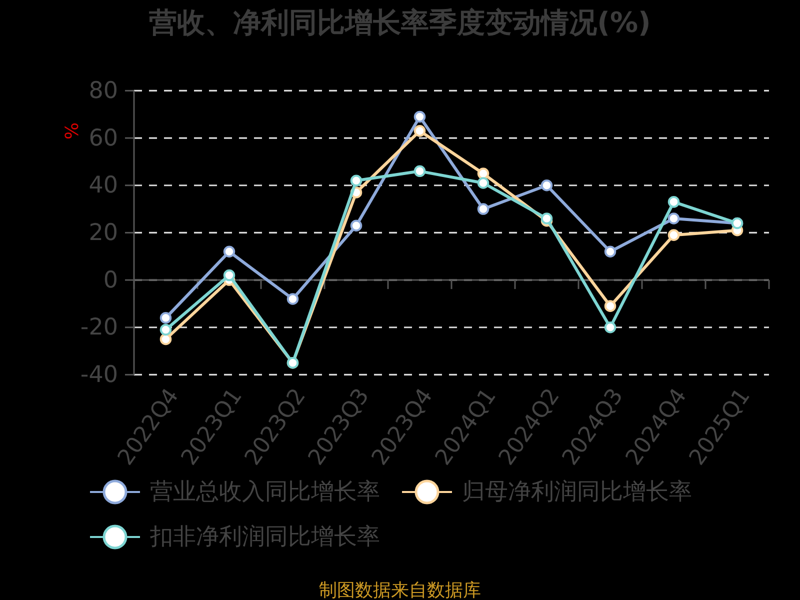 The image size is (800, 600). Describe the element at coordinates (399, 22) in the screenshot. I see `chart-title: 营收、净利同比增长率季度变动情况(%)` at that location.